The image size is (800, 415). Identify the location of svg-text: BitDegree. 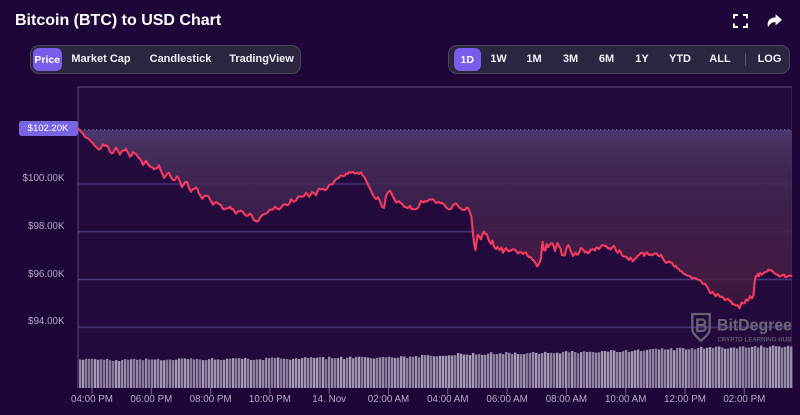
(754, 326).